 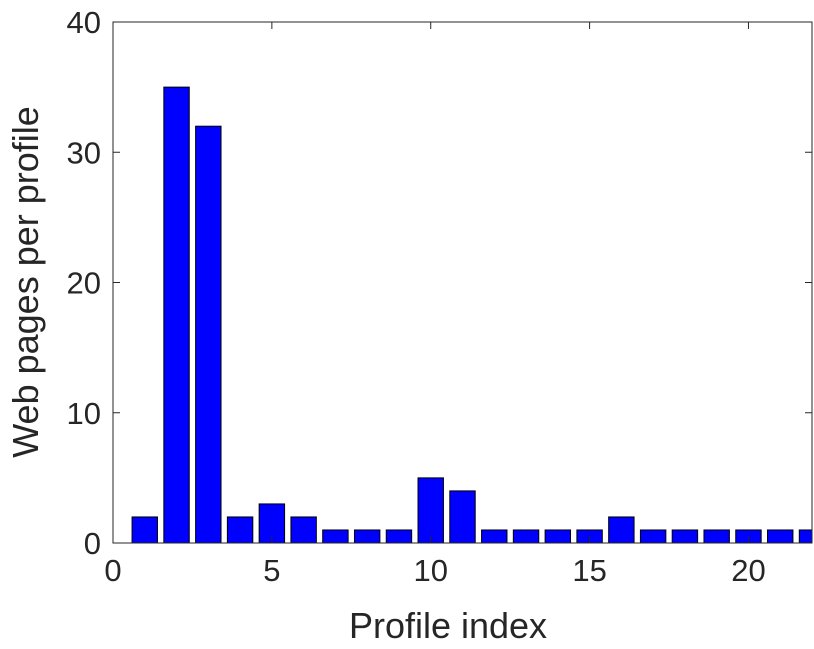 I want to click on x-tick-label: 20, so click(x=748, y=570).